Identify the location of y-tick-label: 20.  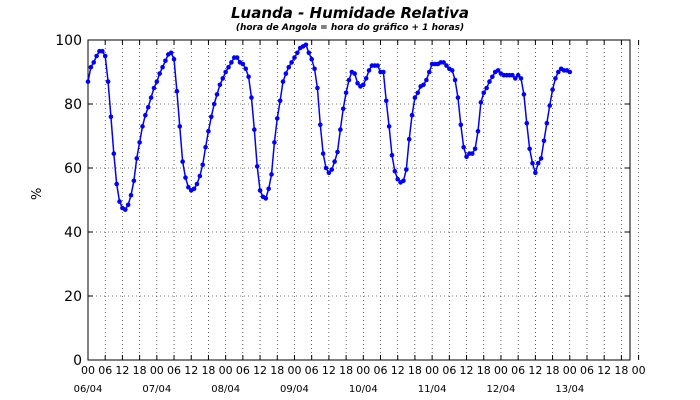
(73, 297).